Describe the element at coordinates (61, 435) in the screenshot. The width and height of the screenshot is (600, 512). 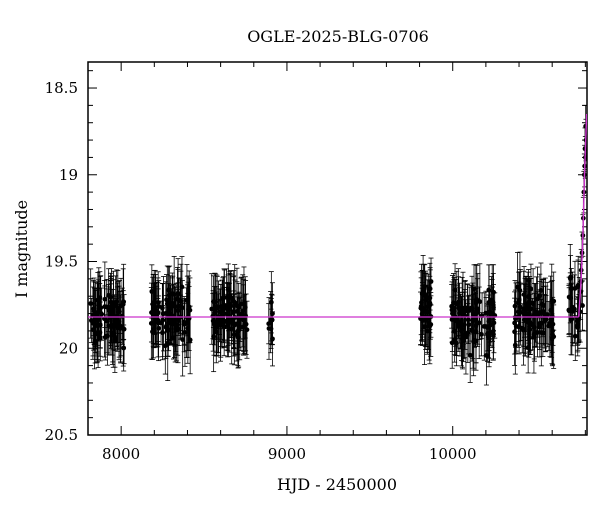
I see `y-tick-label: 20.5` at that location.